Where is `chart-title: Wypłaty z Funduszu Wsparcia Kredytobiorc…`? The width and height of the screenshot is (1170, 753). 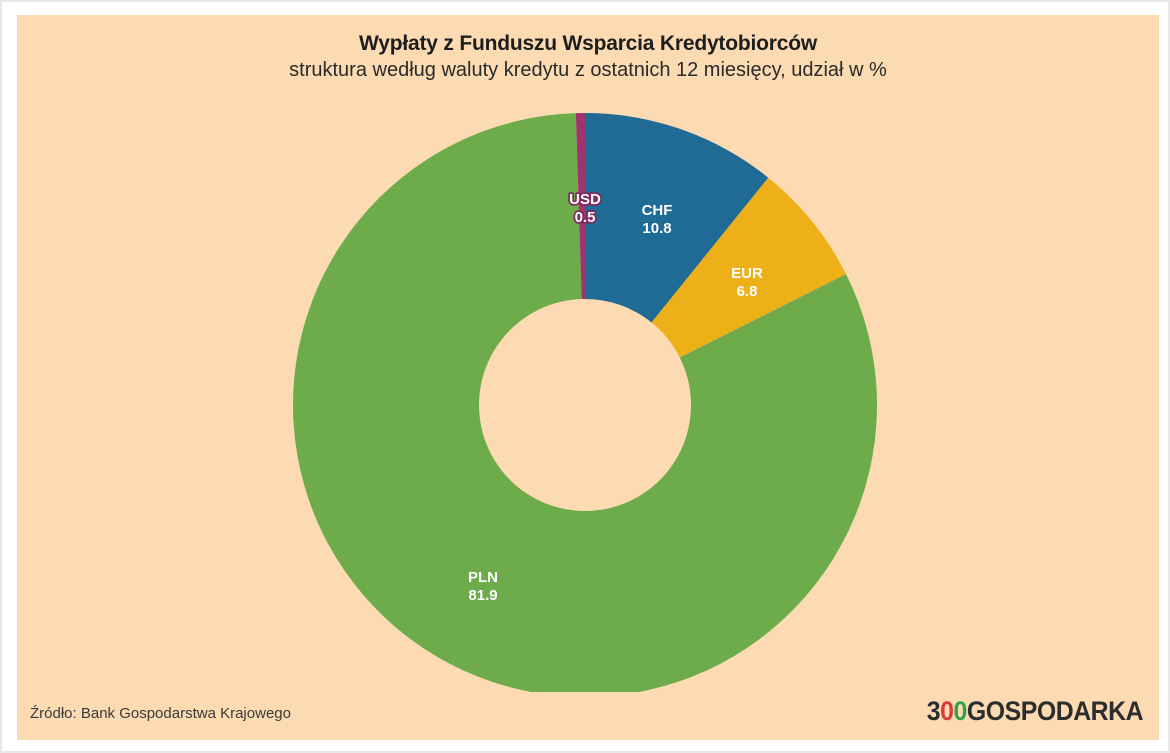
chart-title: Wypłaty z Funduszu Wsparcia Kredytobiorc… is located at coordinates (588, 43).